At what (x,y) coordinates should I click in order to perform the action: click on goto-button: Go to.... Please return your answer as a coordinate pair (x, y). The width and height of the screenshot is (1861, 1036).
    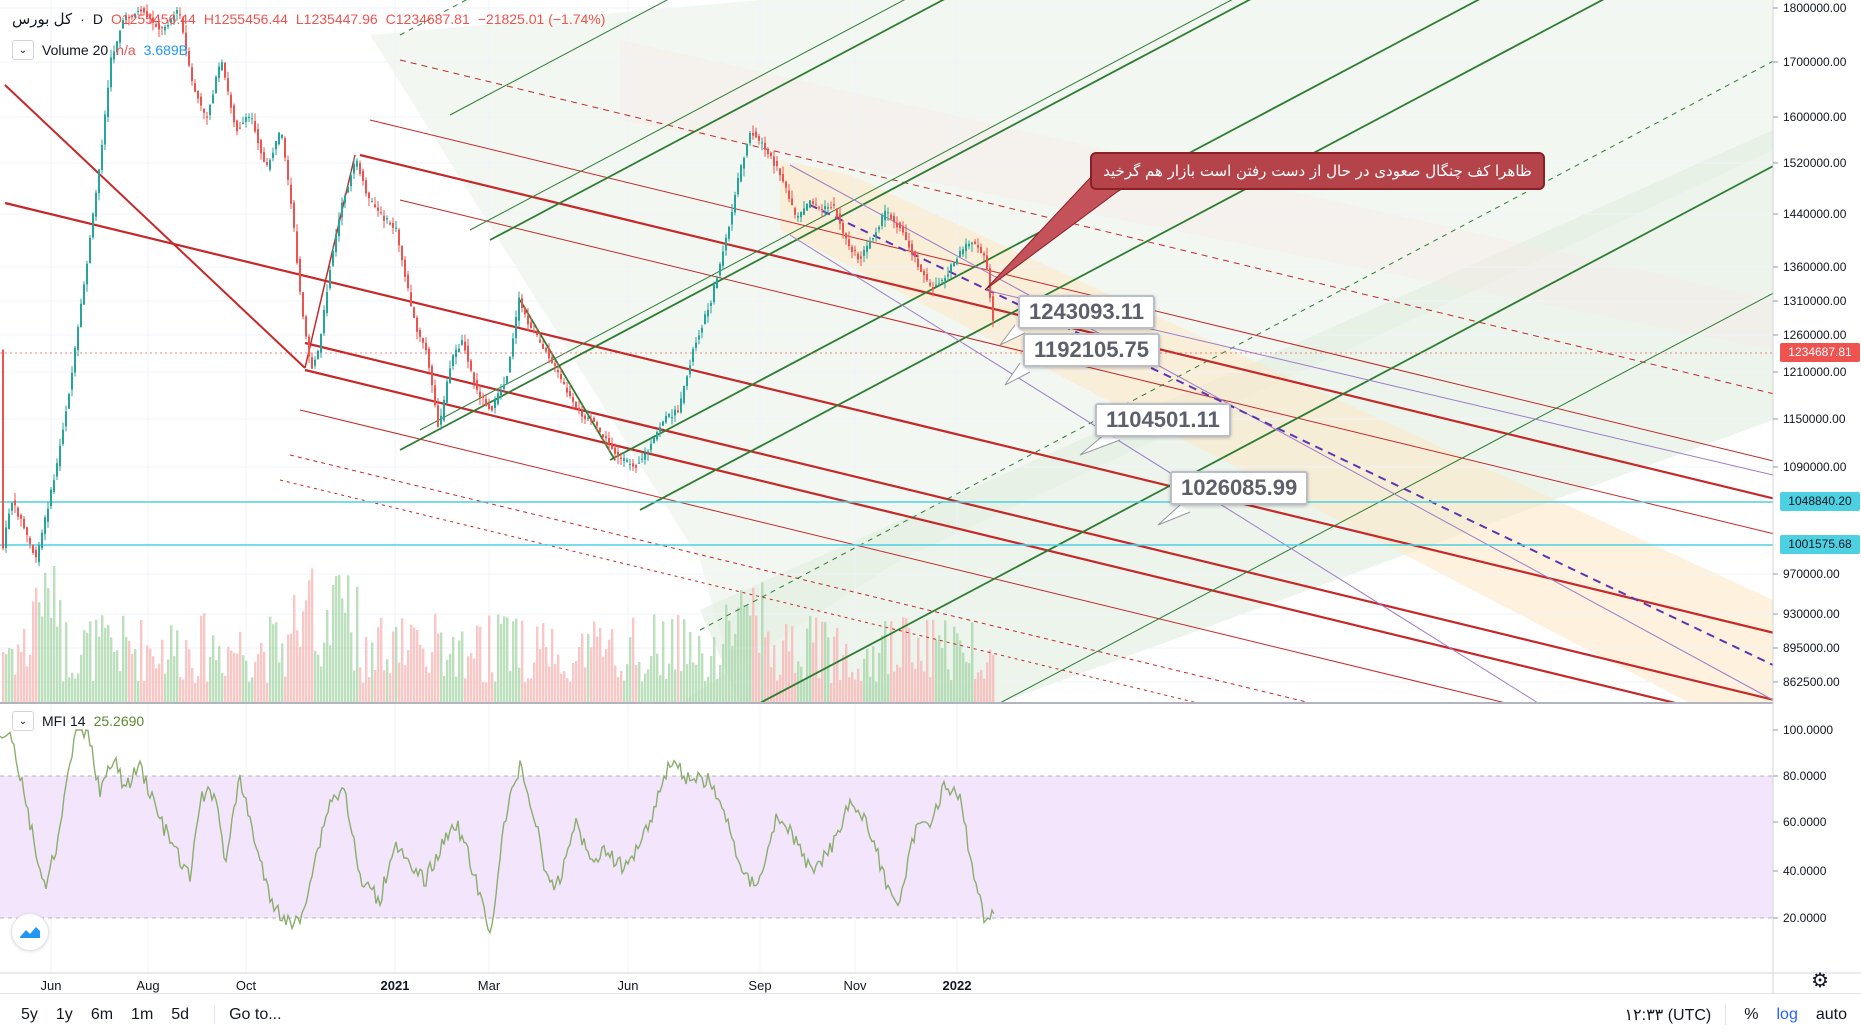
    Looking at the image, I should click on (248, 1015).